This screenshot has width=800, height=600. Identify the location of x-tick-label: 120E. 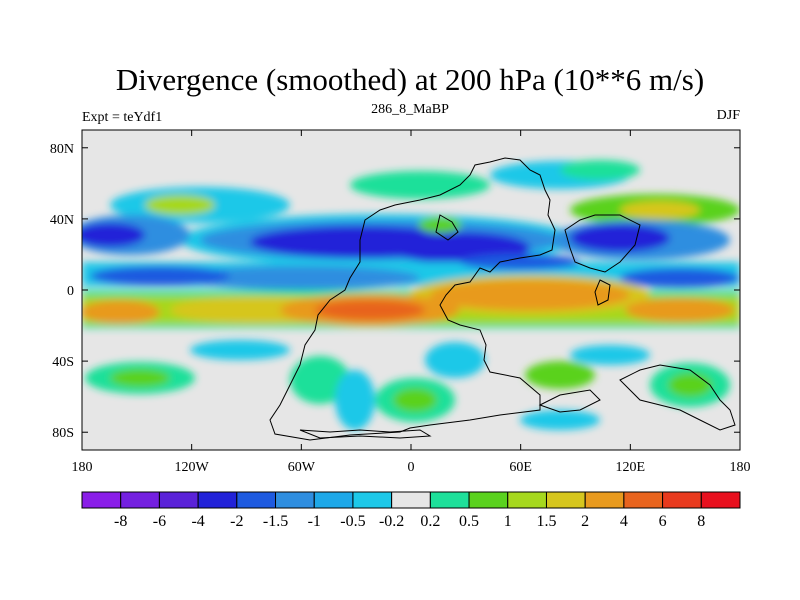
(631, 467).